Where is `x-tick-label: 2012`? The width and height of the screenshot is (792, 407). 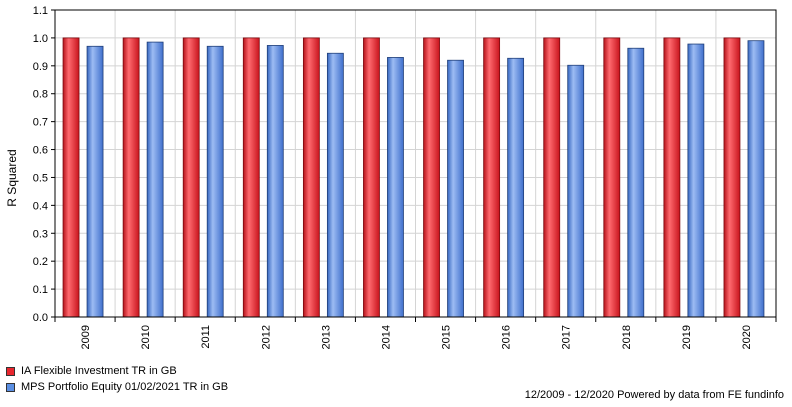
x-tick-label: 2012 is located at coordinates (266, 337).